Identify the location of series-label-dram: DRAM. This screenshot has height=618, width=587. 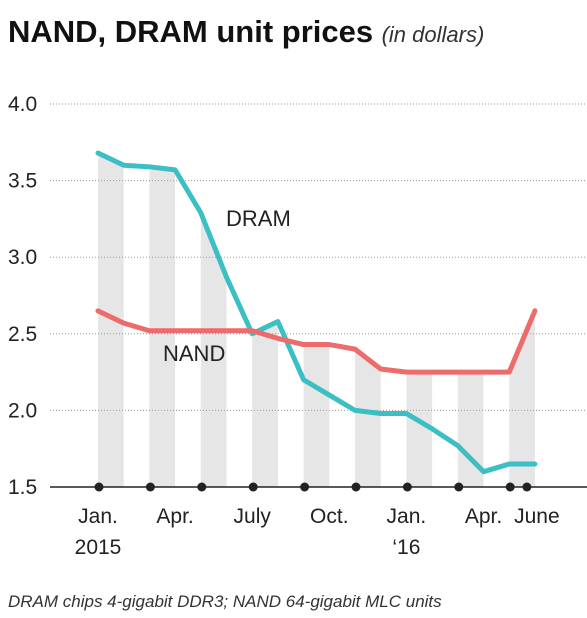
(258, 218).